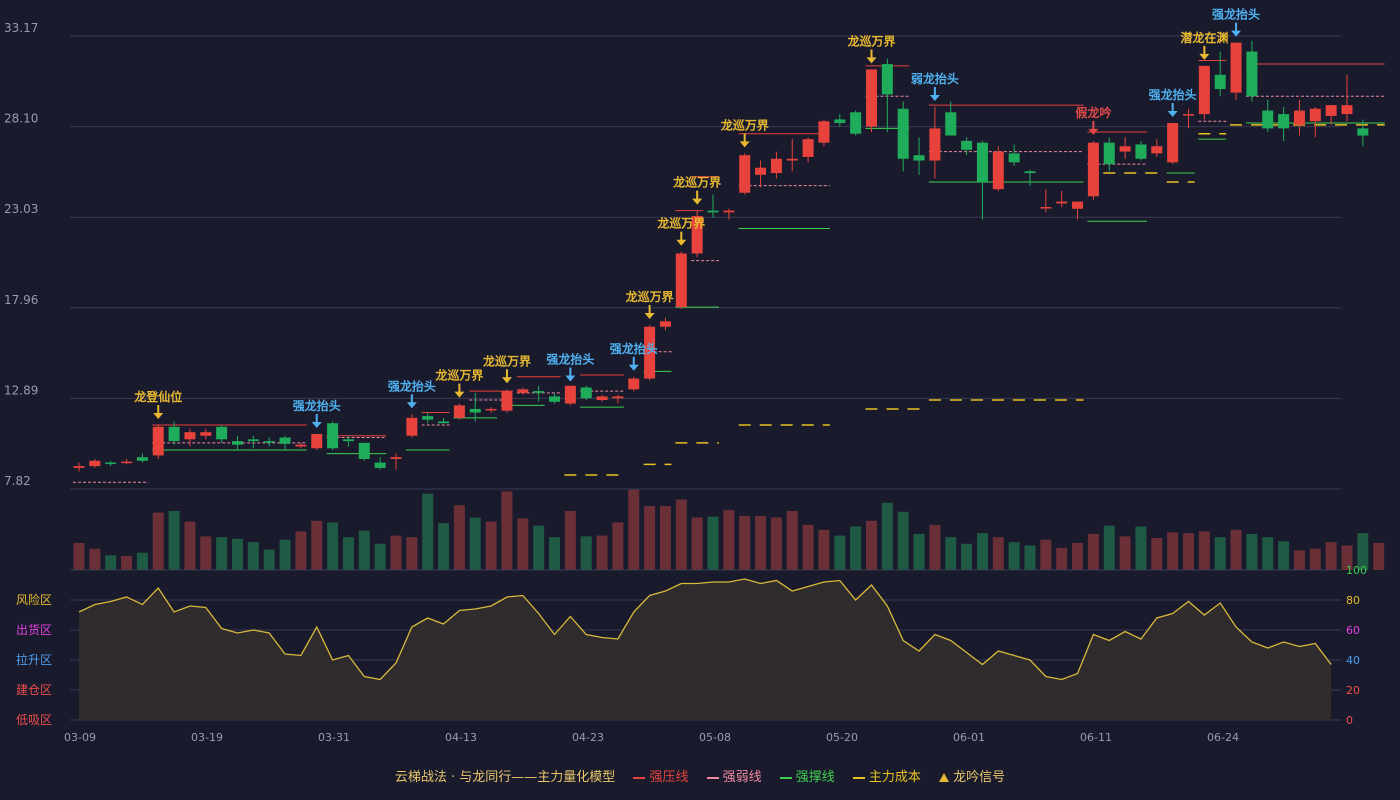  I want to click on zone-label: 出货区, so click(34, 629).